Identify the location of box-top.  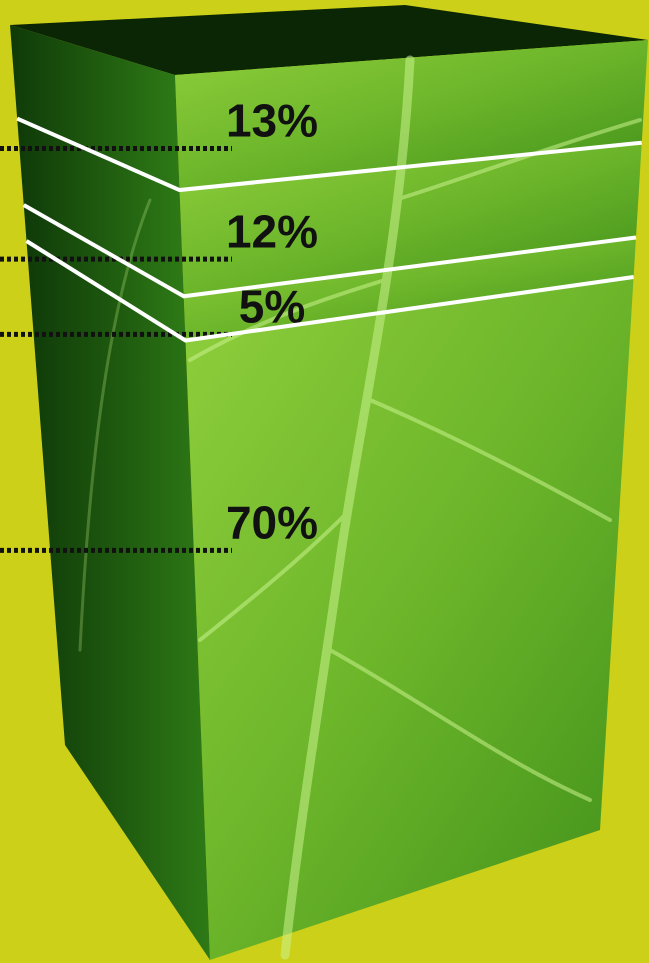
(329, 40).